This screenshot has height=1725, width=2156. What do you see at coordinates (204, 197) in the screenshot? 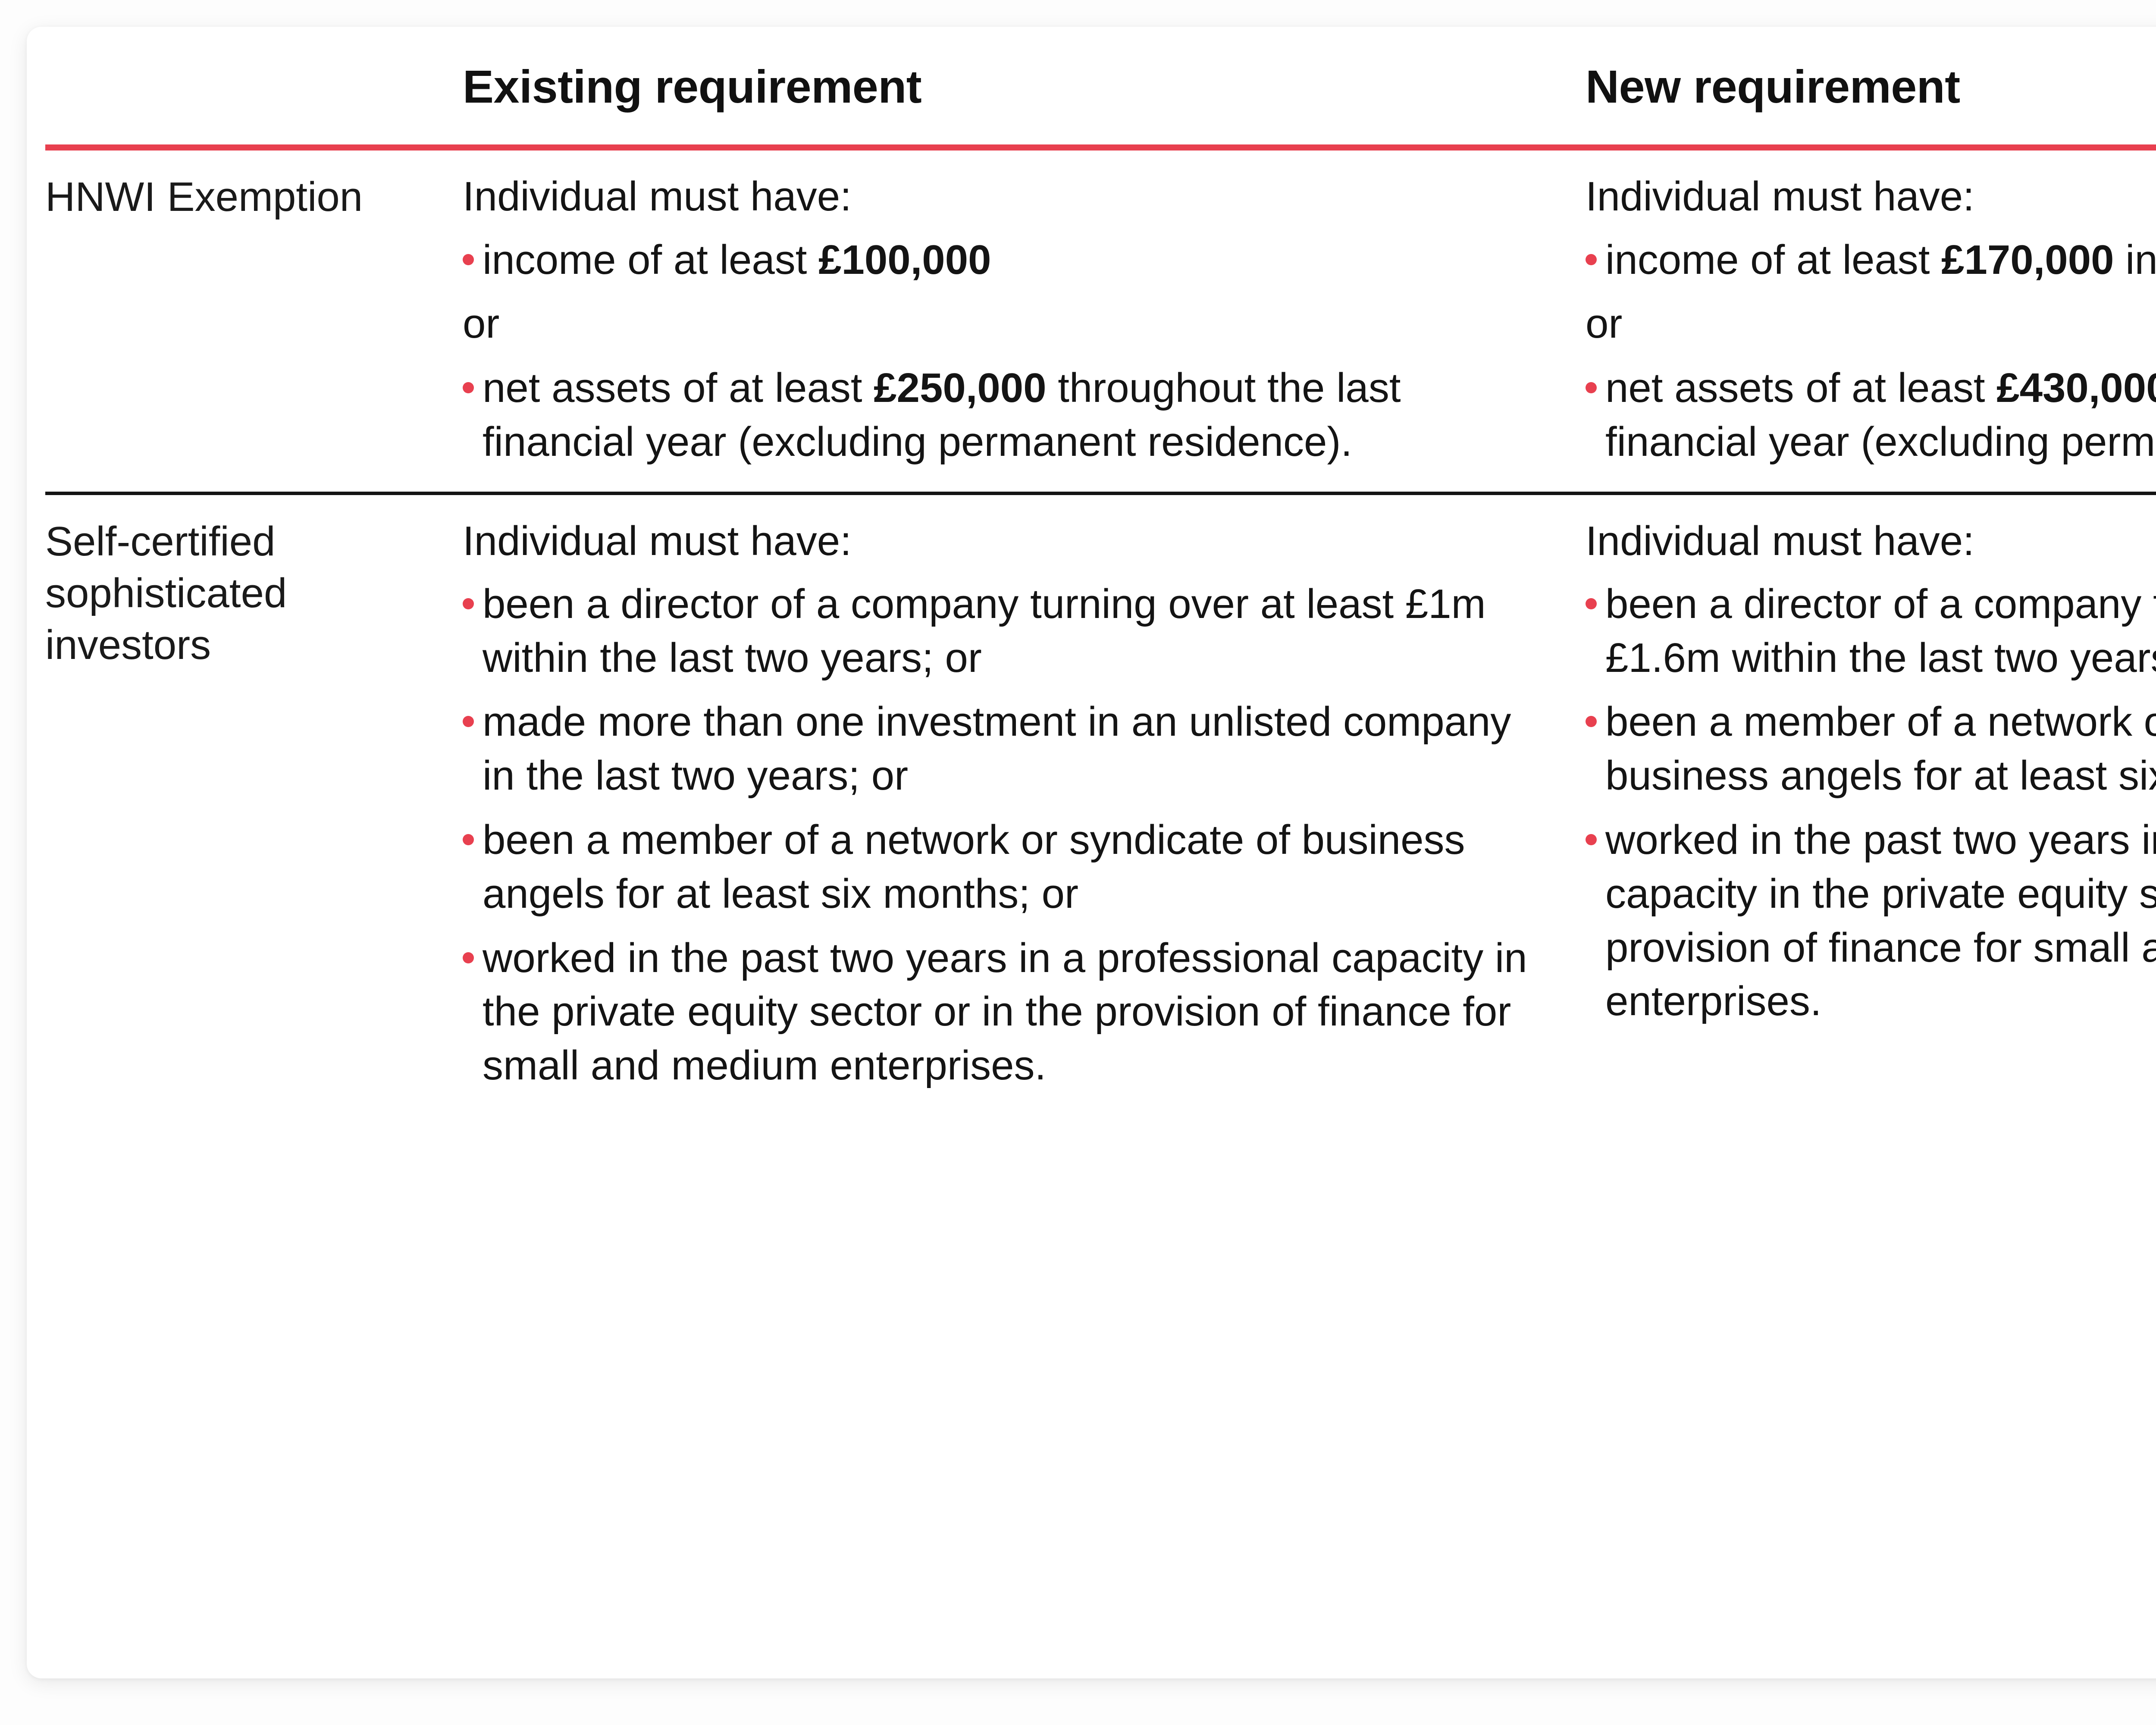
I see `row-label-hnwi: HNWI Exemption` at bounding box center [204, 197].